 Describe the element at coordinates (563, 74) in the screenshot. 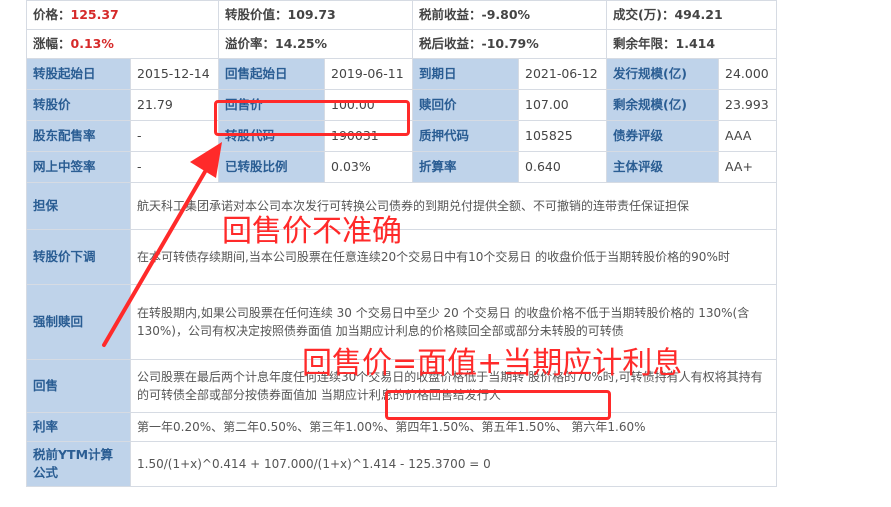

I see `grid-value: 2021-06-12` at that location.